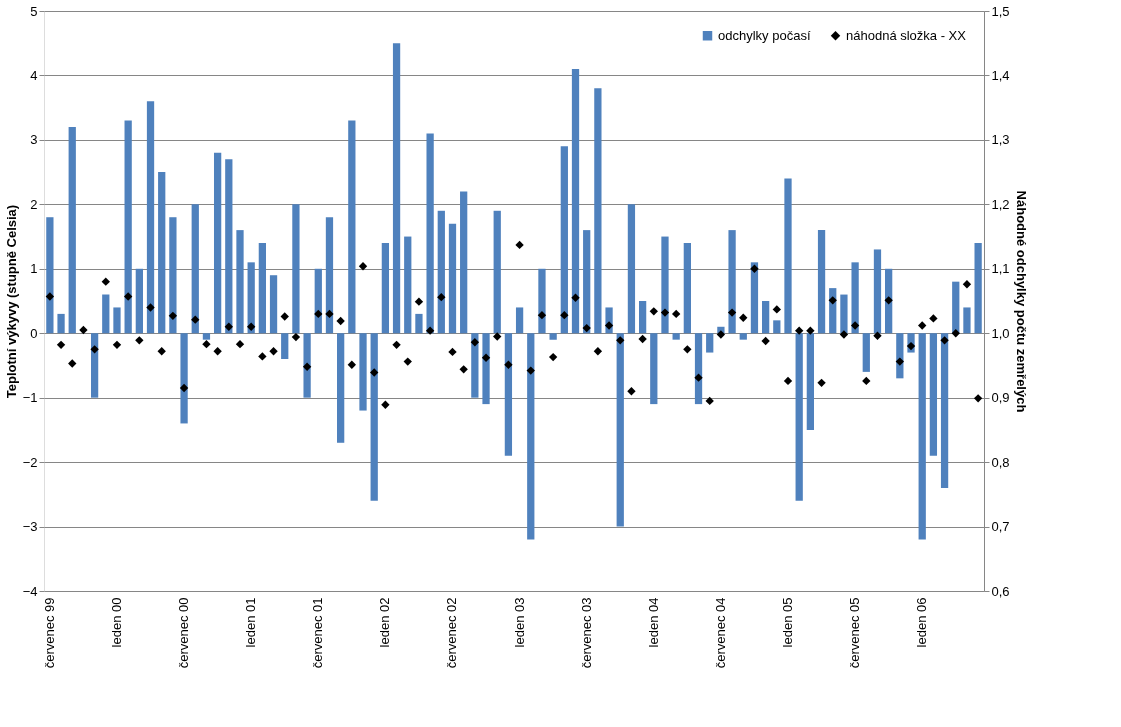 The width and height of the screenshot is (1121, 727). Describe the element at coordinates (1000, 398) in the screenshot. I see `y2-tick-label: 0,9` at that location.